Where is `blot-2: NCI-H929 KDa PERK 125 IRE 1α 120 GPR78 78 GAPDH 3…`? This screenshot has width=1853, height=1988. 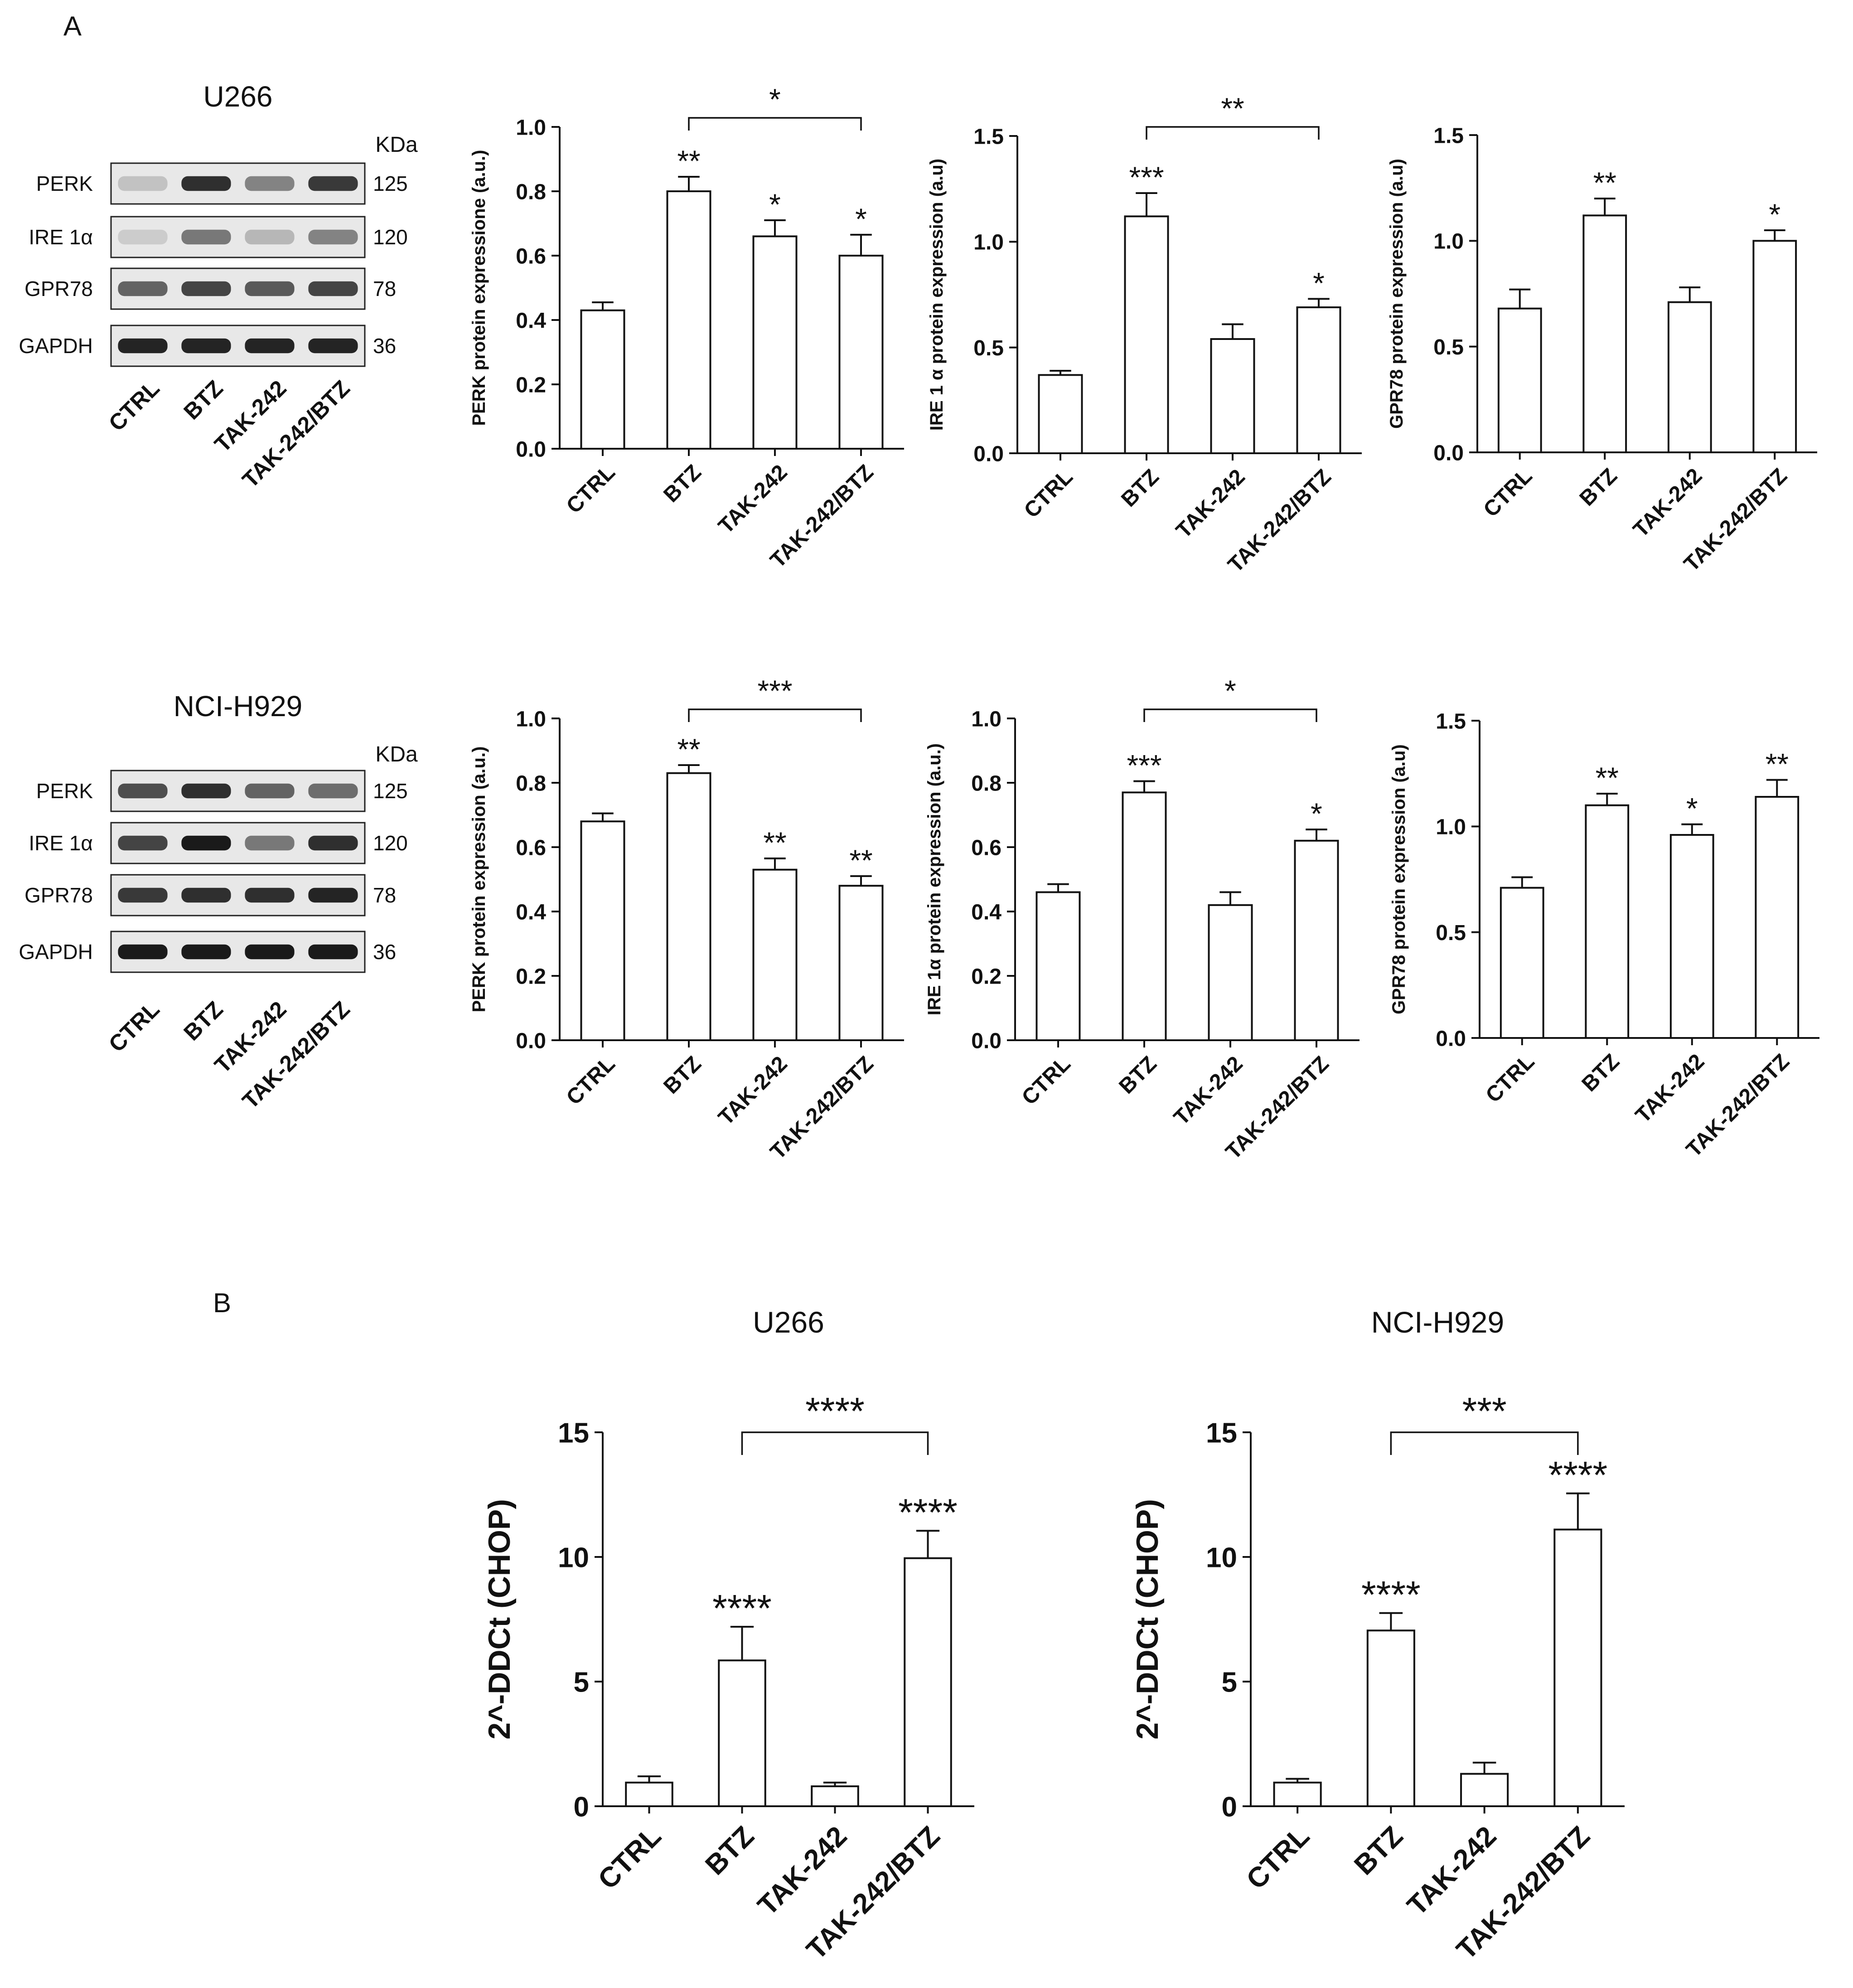
blot-2: NCI-H929 KDa PERK 125 IRE 1α 120 GPR78 78 GAPDH 3… is located at coordinates (218, 902).